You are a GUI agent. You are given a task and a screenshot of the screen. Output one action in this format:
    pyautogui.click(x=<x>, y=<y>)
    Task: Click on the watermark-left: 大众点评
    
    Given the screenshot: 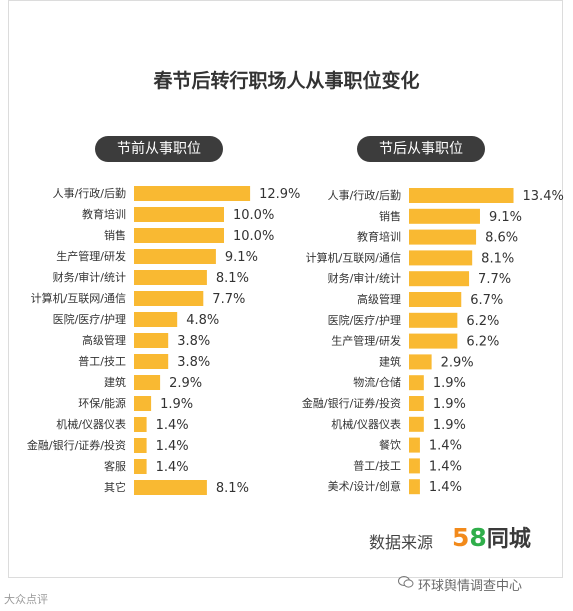 What is the action you would take?
    pyautogui.click(x=26, y=599)
    